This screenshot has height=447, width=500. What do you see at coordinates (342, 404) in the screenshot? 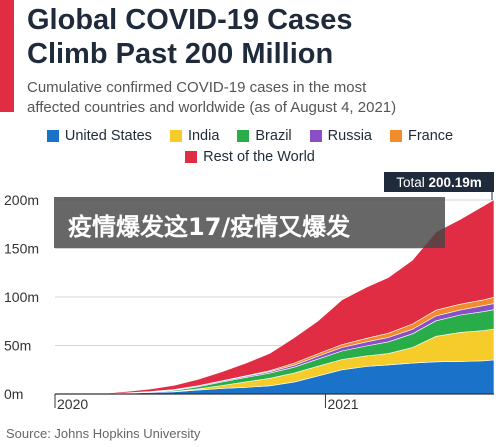
I see `x-tick-label: 2021` at bounding box center [342, 404].